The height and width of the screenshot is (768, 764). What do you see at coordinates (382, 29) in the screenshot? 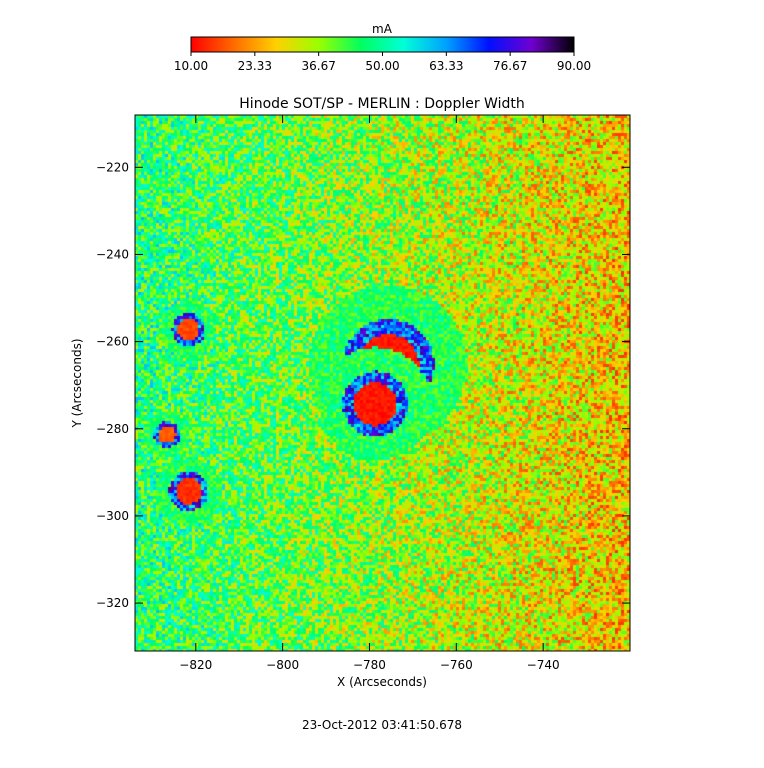
I see `colorbar-label: mA` at bounding box center [382, 29].